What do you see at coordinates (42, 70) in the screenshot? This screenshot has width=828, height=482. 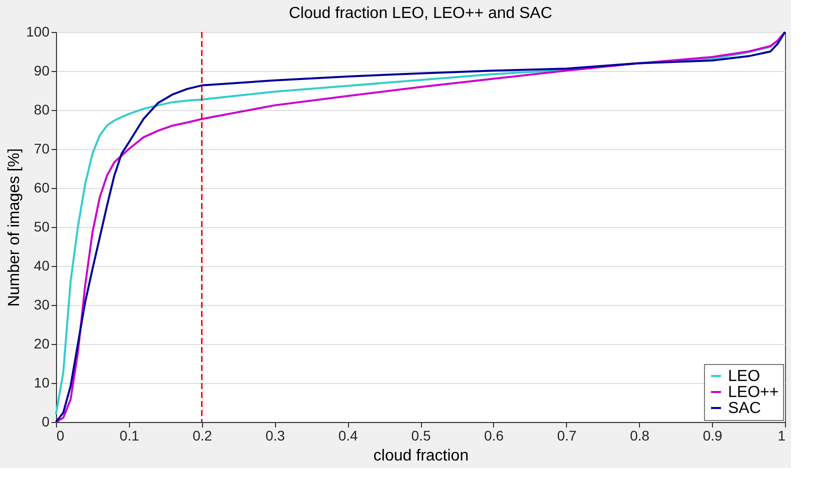 I see `y-tick-label: 90` at bounding box center [42, 70].